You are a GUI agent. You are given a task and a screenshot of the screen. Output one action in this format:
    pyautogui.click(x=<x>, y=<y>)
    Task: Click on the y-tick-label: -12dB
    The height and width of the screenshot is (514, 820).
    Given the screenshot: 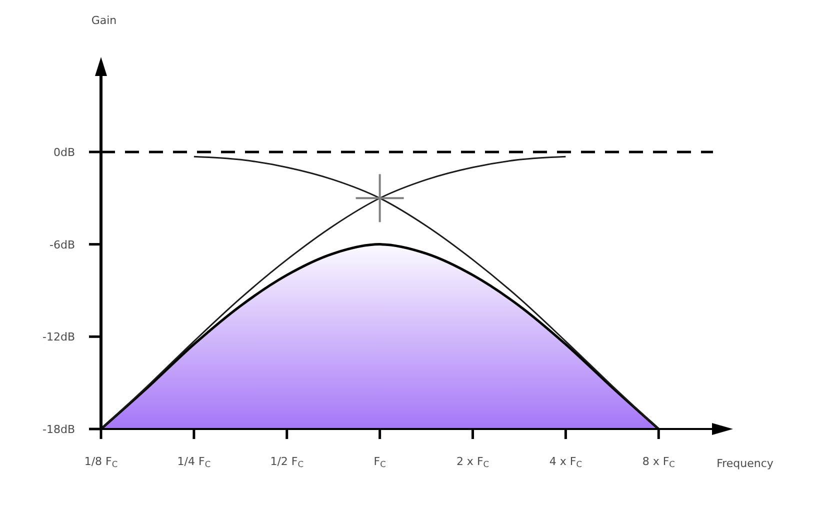 What is the action you would take?
    pyautogui.click(x=58, y=337)
    